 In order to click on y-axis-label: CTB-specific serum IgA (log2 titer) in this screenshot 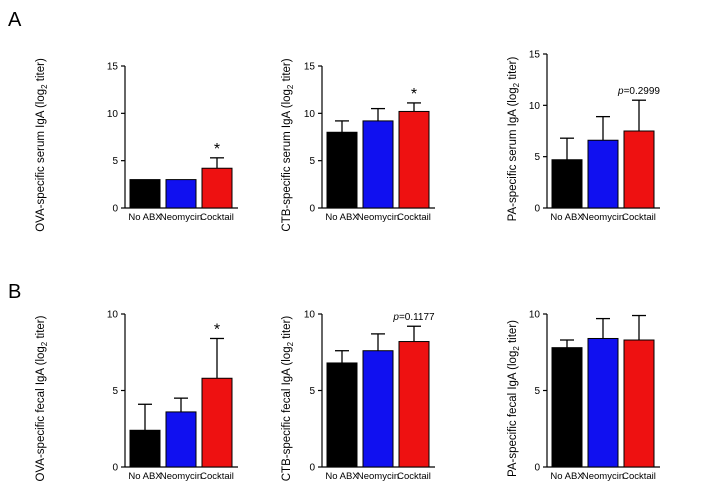, I will do `click(288, 144)`.